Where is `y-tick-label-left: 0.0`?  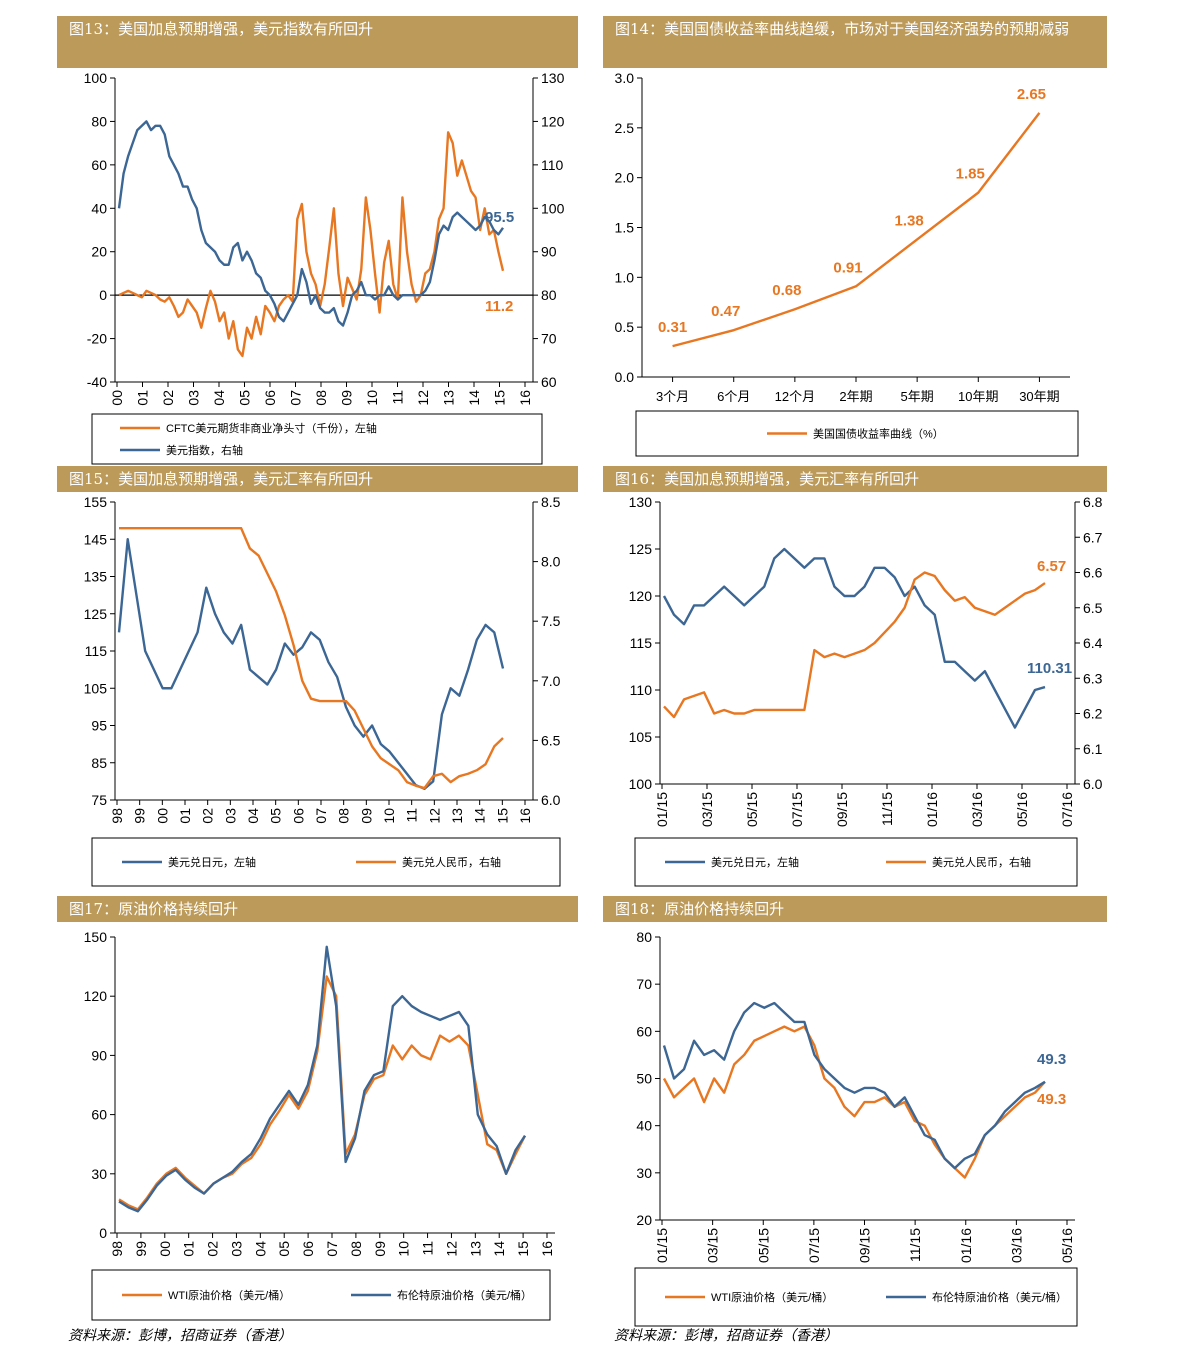
y-tick-label-left: 0.0 is located at coordinates (625, 377).